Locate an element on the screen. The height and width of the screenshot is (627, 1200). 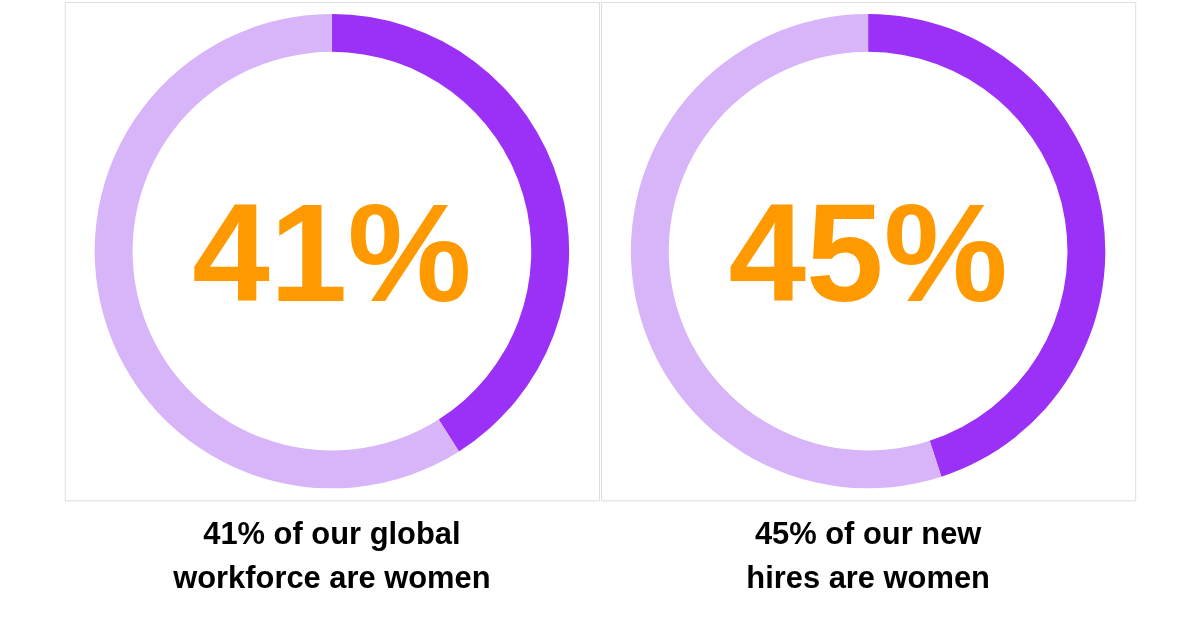
text: 45% is located at coordinates (868, 252).